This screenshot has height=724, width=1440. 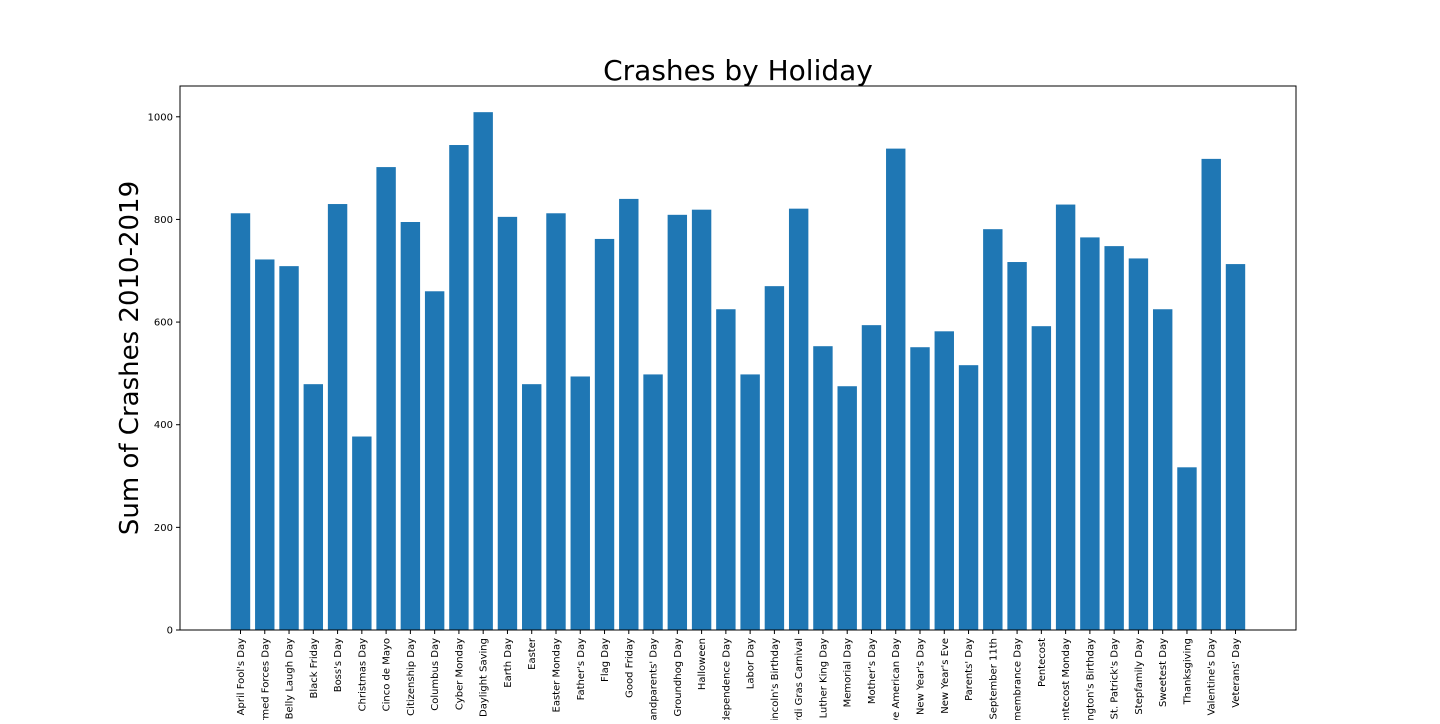 I want to click on x-tick-label: St. Patrick's Day, so click(x=1115, y=678).